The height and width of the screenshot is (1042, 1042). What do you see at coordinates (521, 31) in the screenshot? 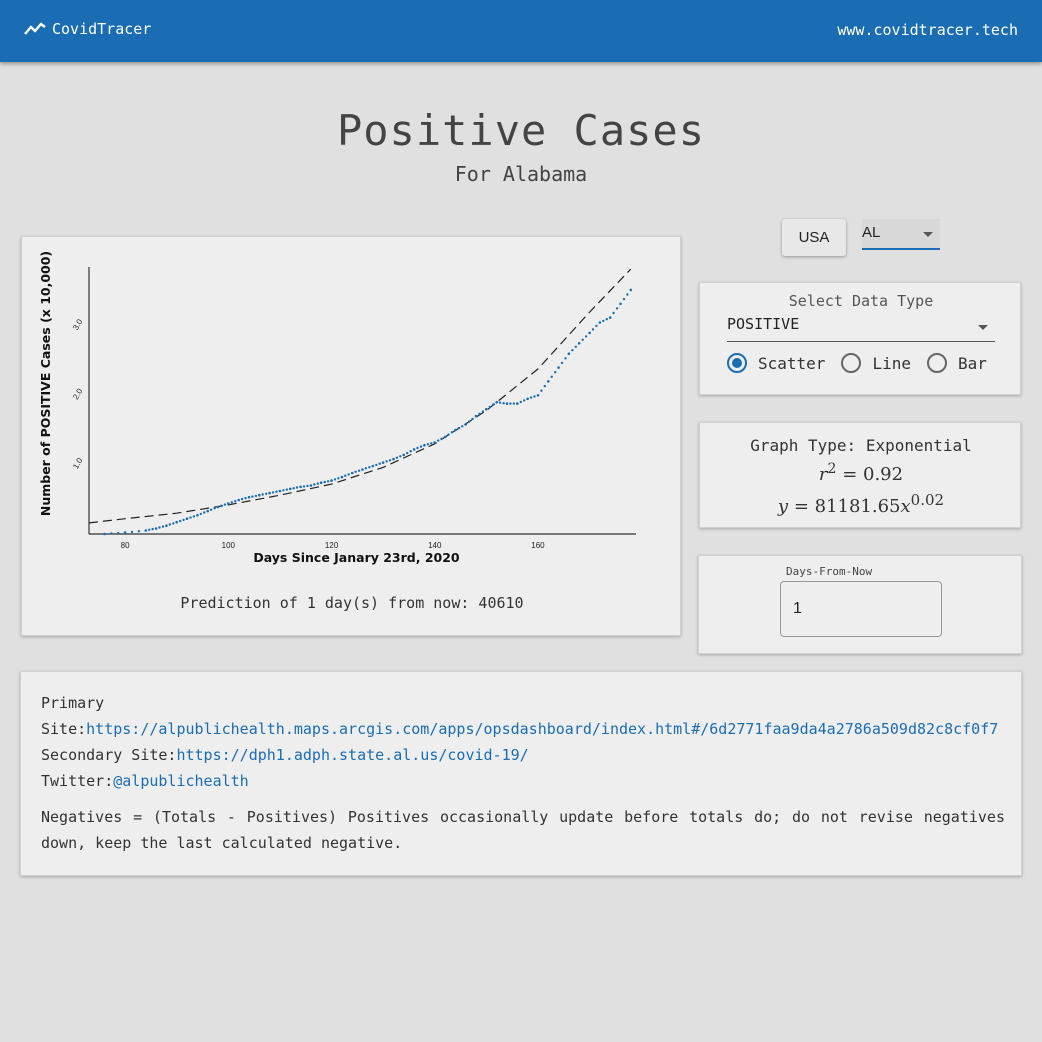
I see `app-bar: CovidTracer www.covidtracer.tech` at bounding box center [521, 31].